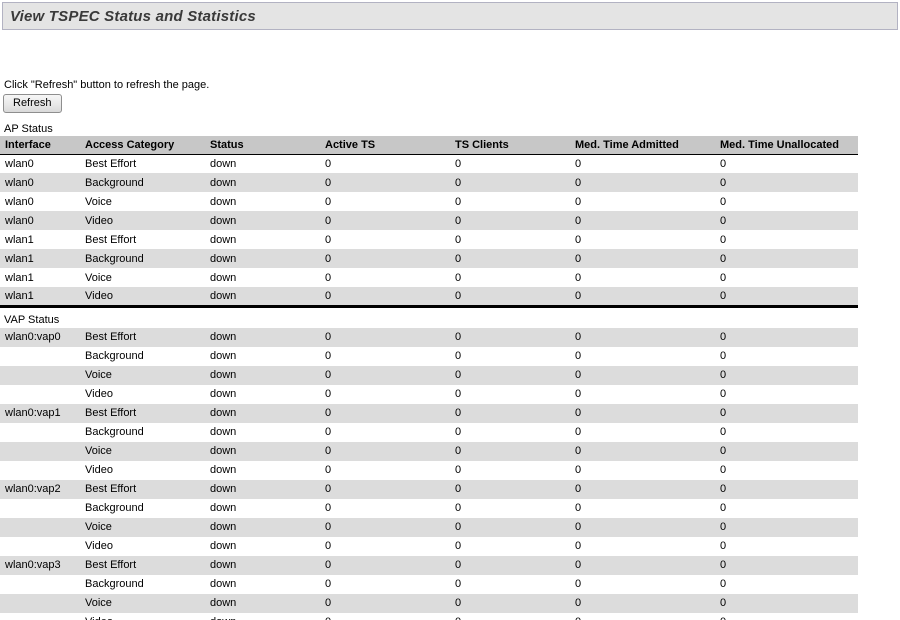 The height and width of the screenshot is (620, 900). Describe the element at coordinates (33, 337) in the screenshot. I see `cell-interface: wlan0:vap0` at that location.